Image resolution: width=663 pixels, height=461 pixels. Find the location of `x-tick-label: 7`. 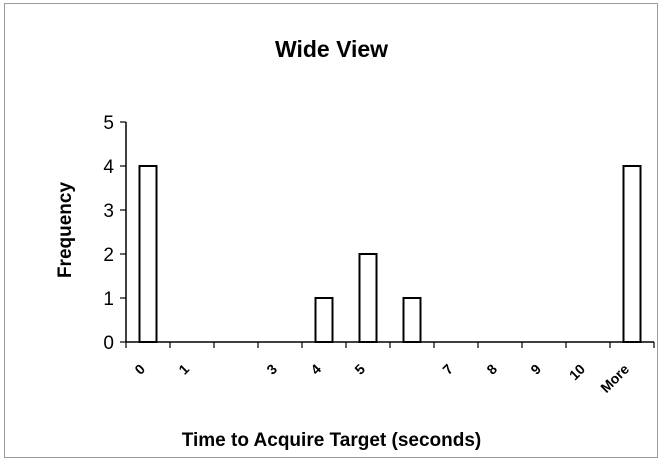

x-tick-label: 7 is located at coordinates (447, 369).